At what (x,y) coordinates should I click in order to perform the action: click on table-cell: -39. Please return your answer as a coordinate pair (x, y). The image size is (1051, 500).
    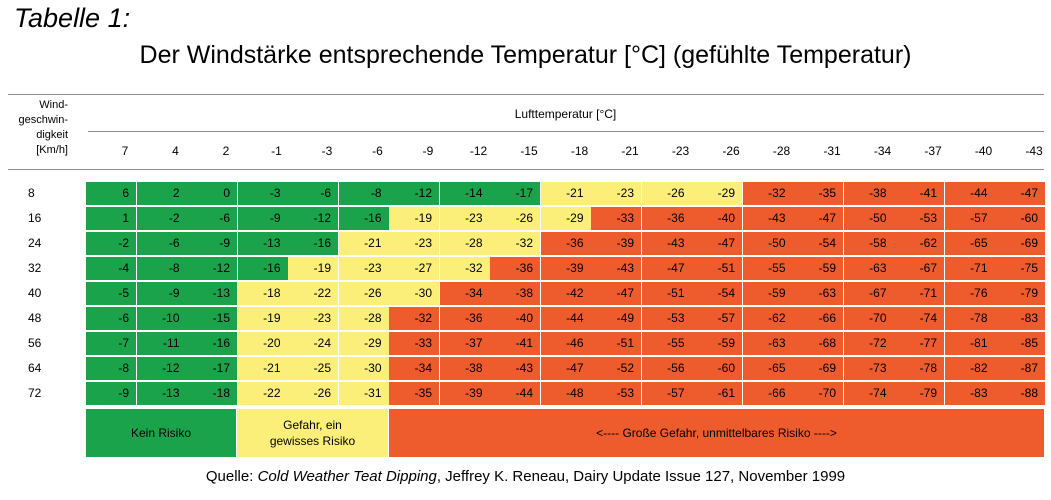
    Looking at the image, I should click on (616, 243).